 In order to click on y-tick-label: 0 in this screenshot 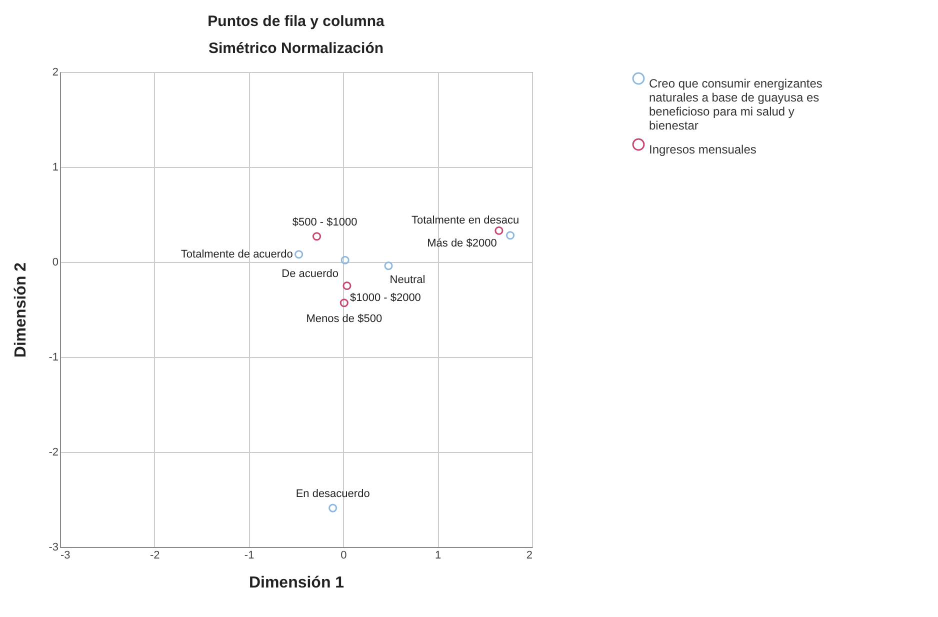, I will do `click(55, 262)`.